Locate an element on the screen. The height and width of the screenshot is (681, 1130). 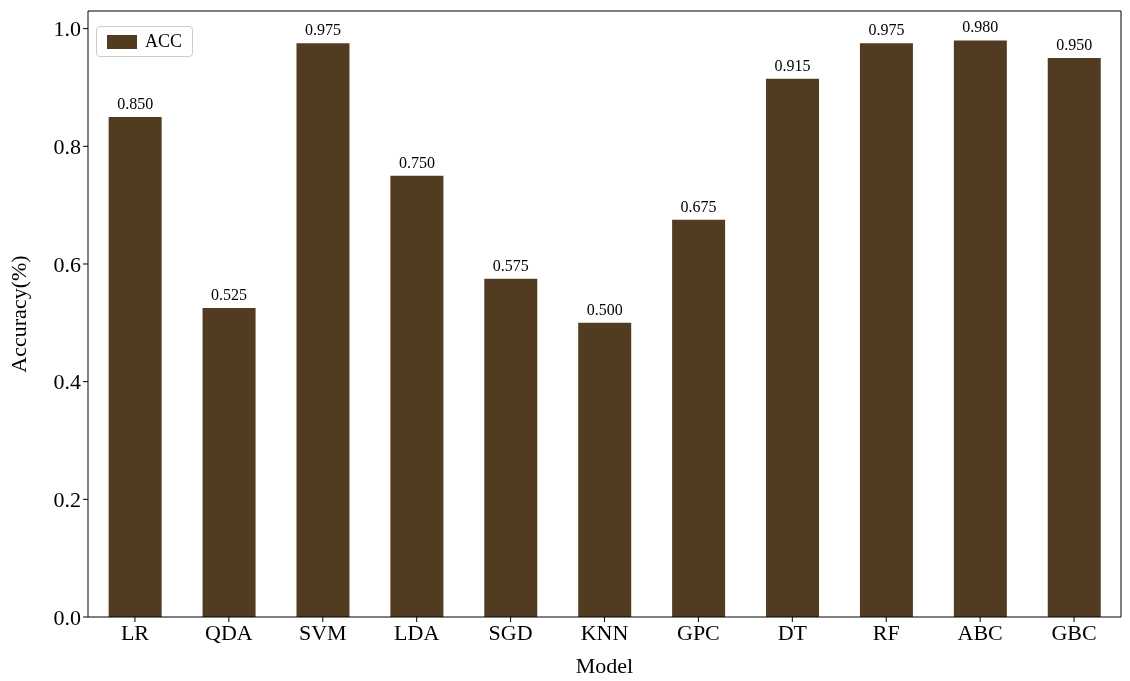
data-label: 0.850 is located at coordinates (135, 103).